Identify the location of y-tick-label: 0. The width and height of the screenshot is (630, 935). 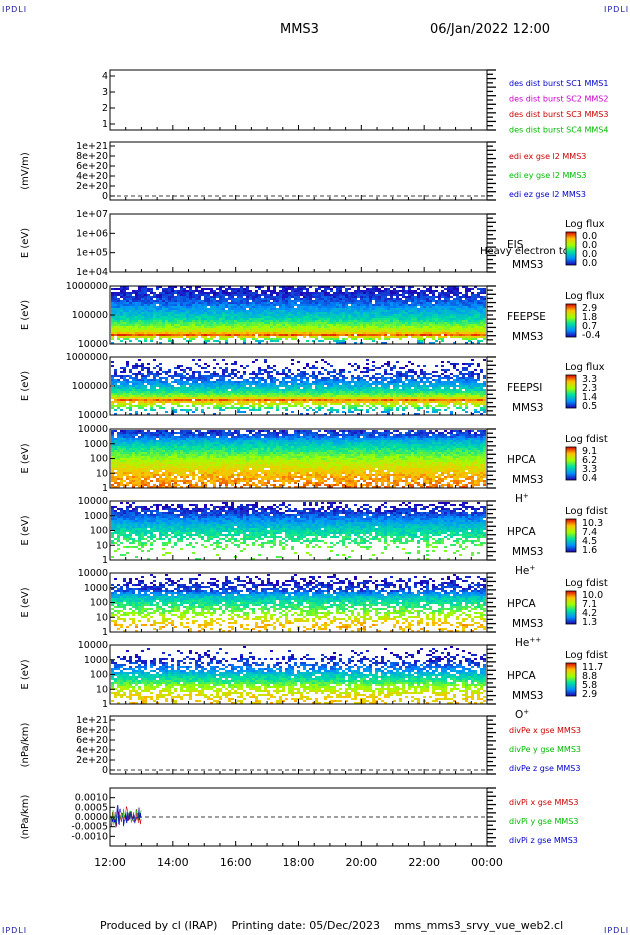
(105, 196).